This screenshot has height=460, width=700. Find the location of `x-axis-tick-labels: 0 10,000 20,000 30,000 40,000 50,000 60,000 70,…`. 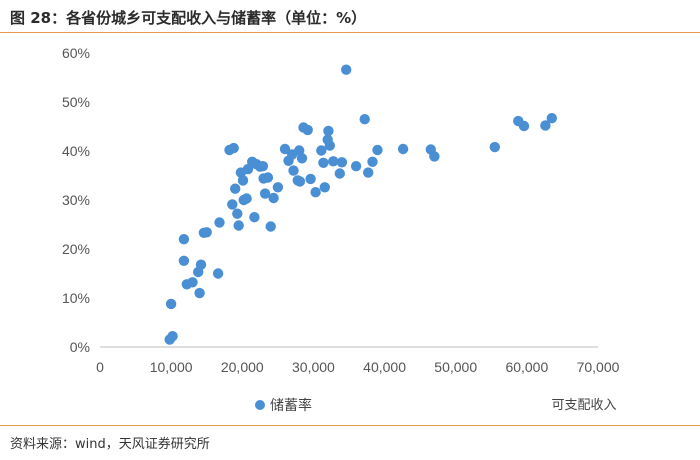

x-axis-tick-labels: 0 10,000 20,000 30,000 40,000 50,000 60,000 70,… is located at coordinates (358, 367).